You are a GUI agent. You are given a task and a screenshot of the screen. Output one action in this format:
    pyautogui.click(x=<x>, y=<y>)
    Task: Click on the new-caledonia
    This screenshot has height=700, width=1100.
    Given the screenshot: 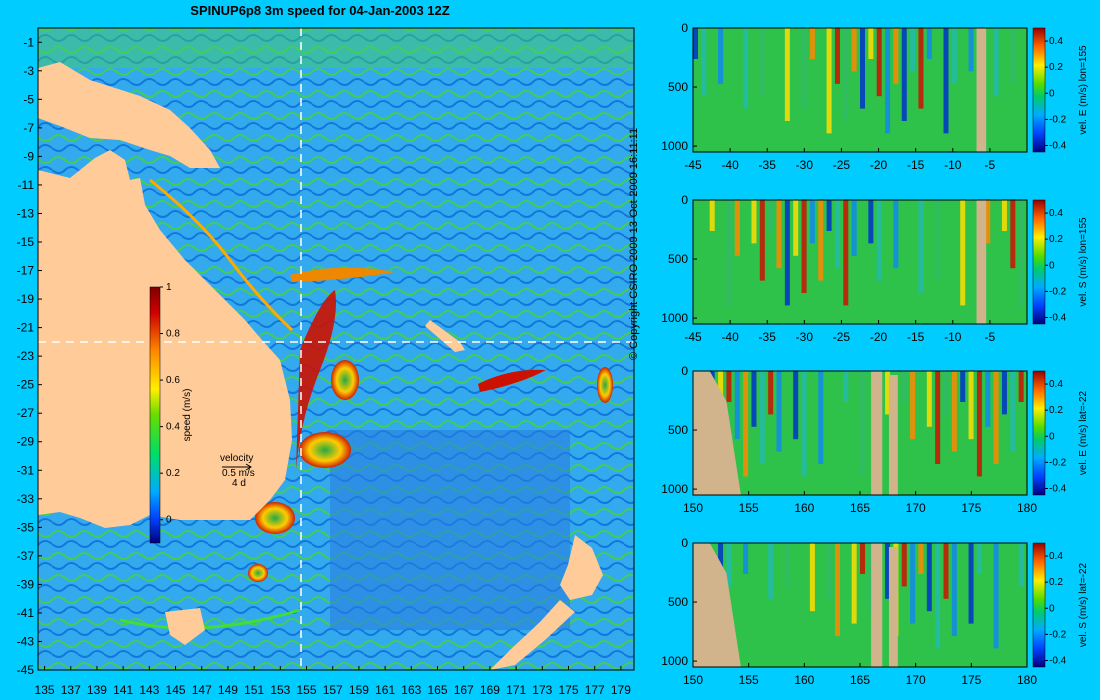 What is the action you would take?
    pyautogui.click(x=445, y=336)
    